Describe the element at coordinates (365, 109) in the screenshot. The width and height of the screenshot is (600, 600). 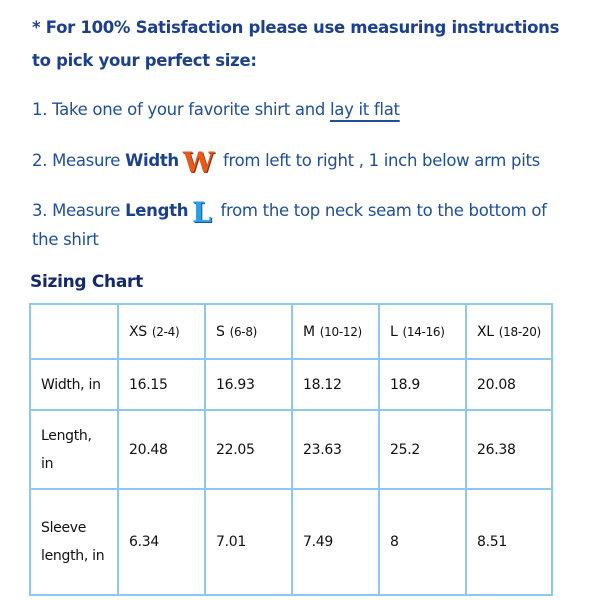
I see `lay-it-flat-link: lay it flat` at that location.